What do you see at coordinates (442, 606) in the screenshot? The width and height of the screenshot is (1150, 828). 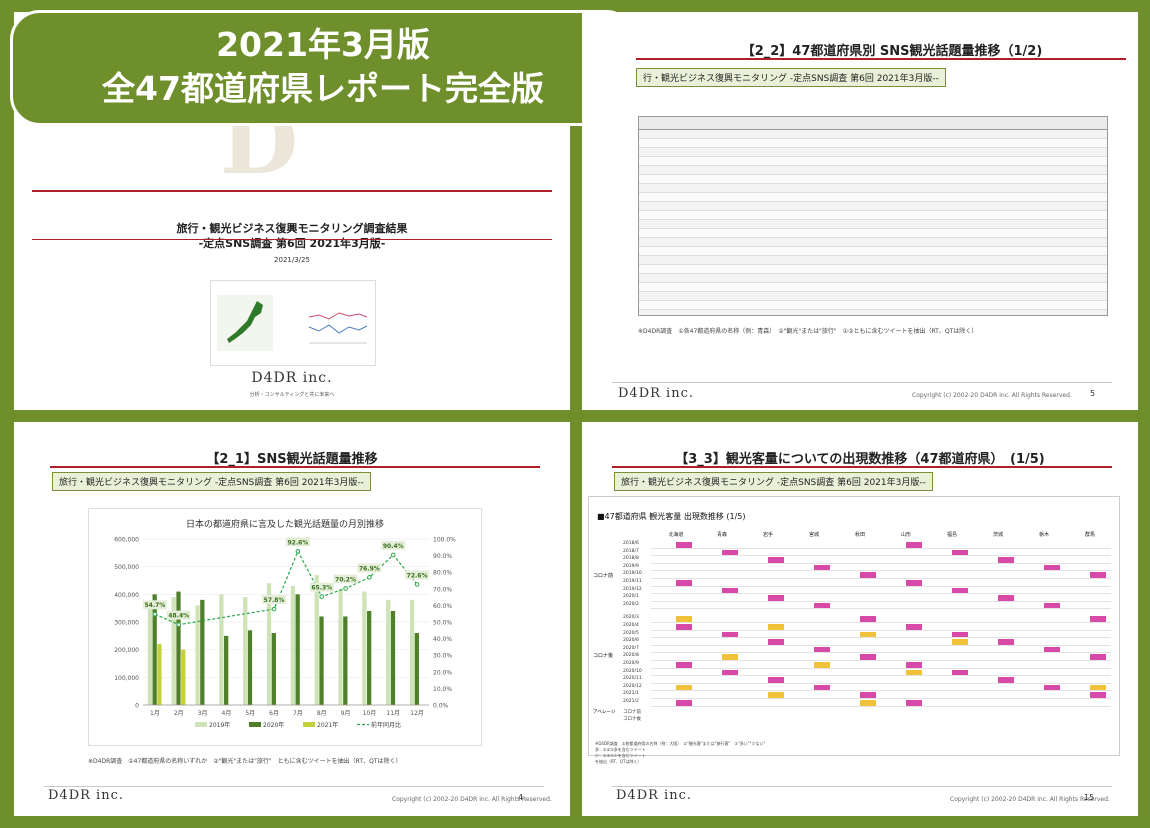 I see `right-tick-label: 60.0%` at bounding box center [442, 606].